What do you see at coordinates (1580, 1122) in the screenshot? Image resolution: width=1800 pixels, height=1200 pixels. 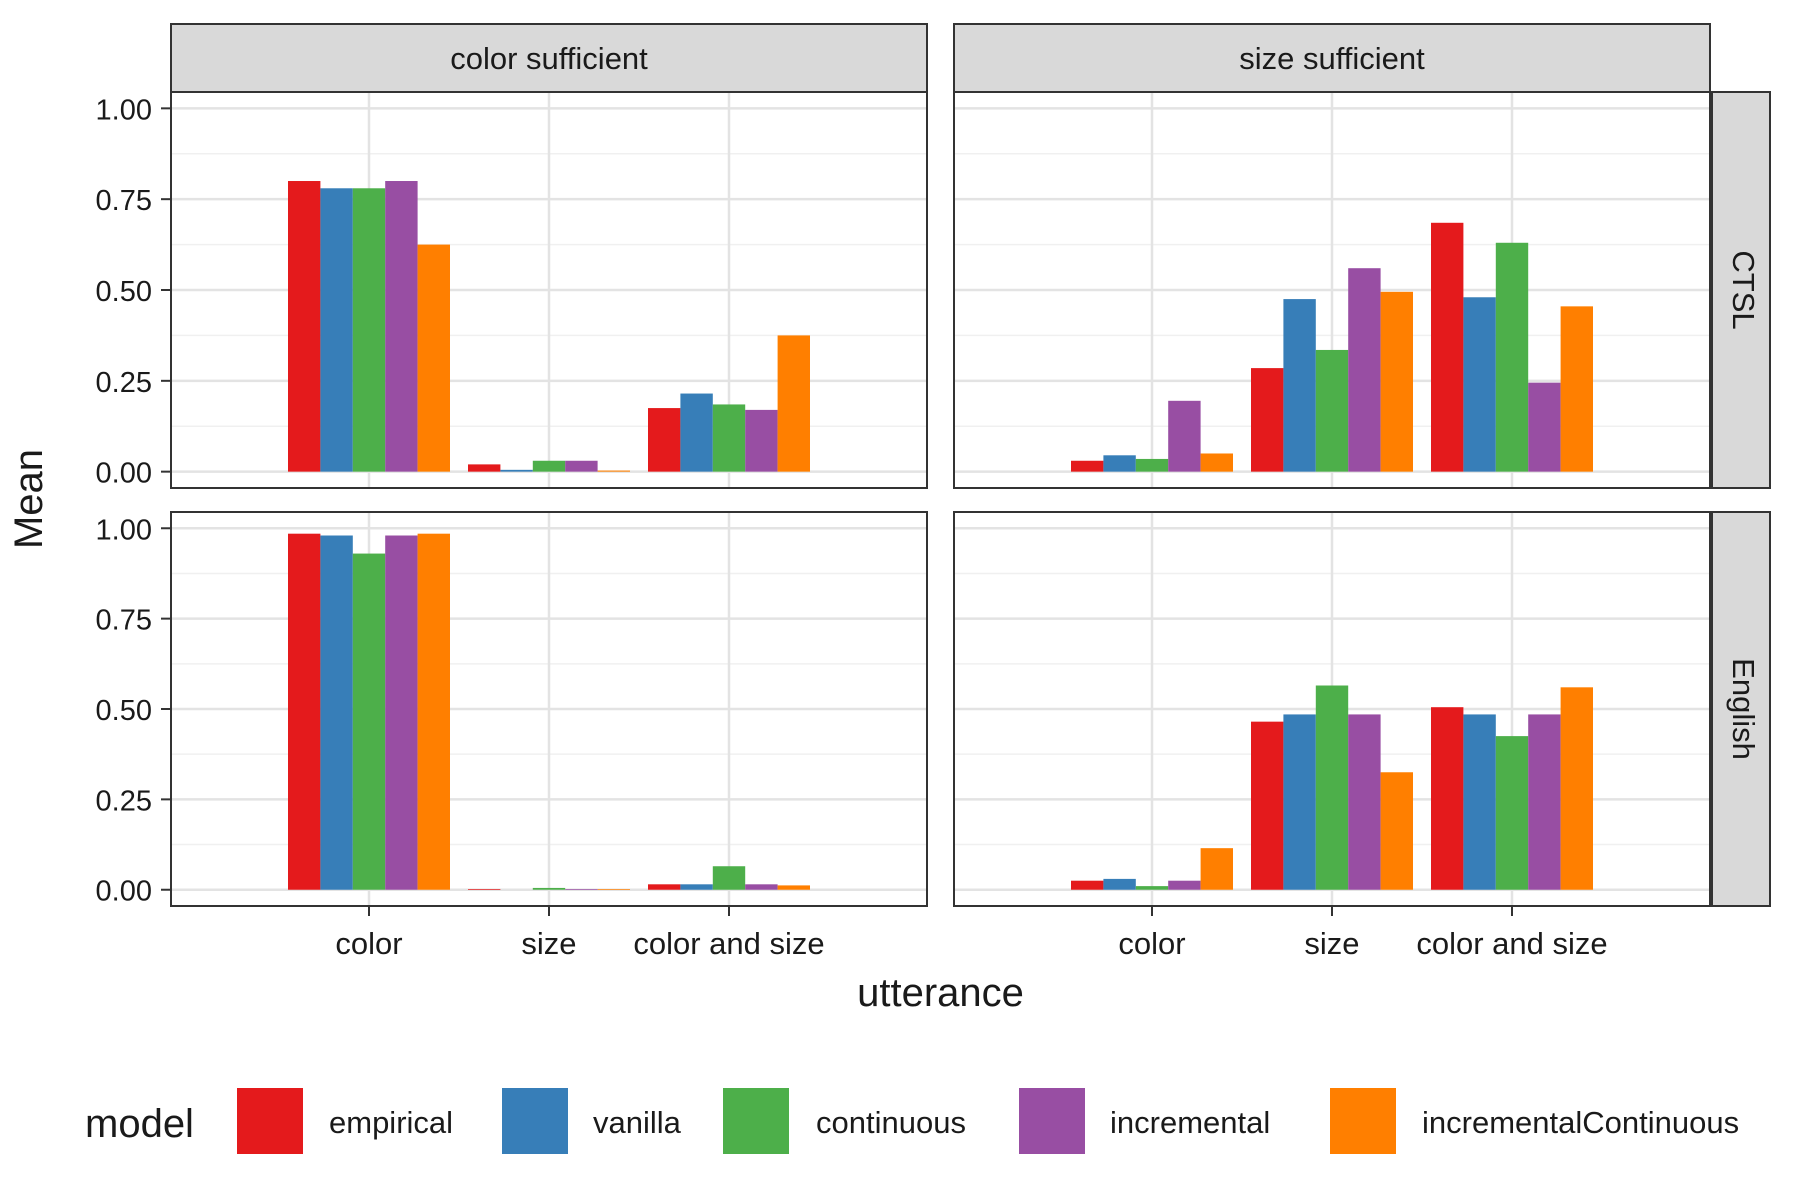 I see `legend-label-incrementalContinuous: incrementalContinuous` at bounding box center [1580, 1122].